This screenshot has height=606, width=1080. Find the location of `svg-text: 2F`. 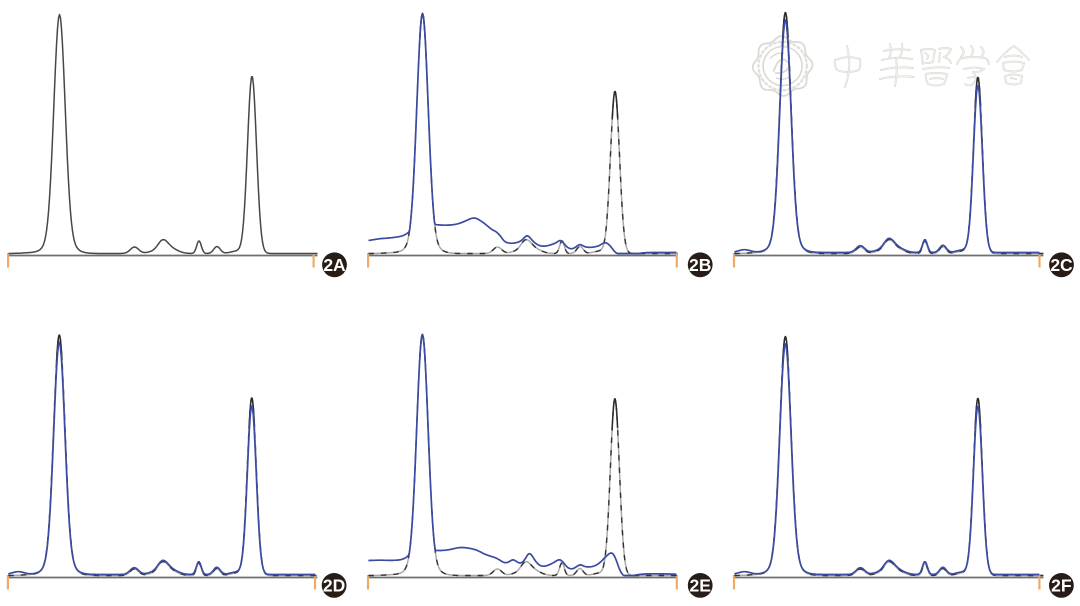

svg-text: 2F is located at coordinates (1061, 586).